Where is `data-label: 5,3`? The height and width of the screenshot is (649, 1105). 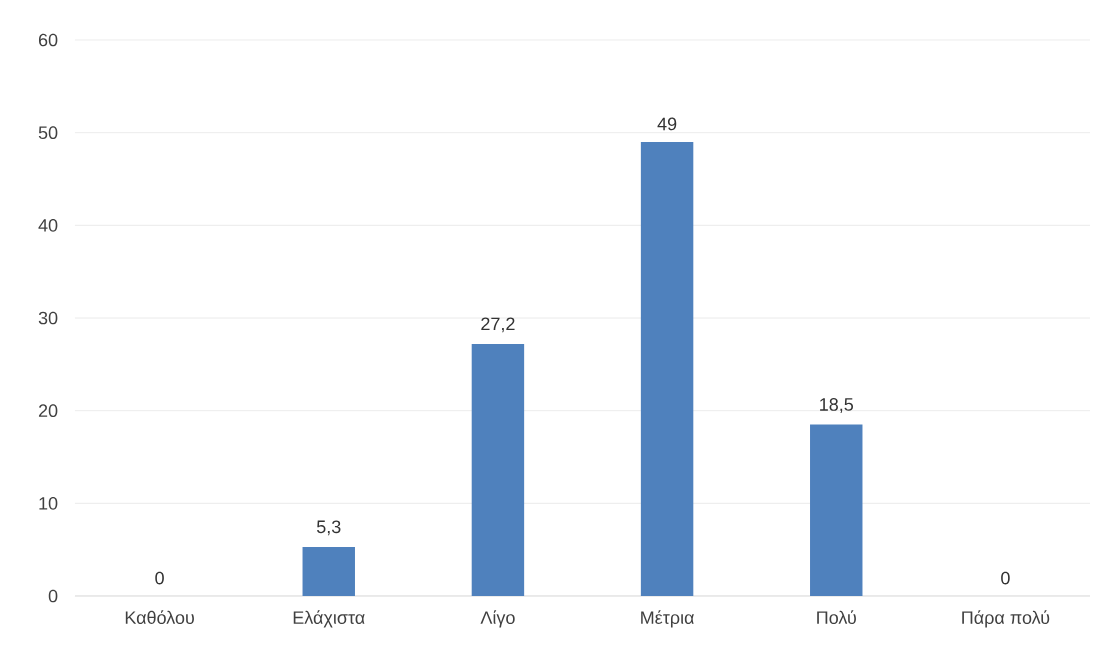 data-label: 5,3 is located at coordinates (328, 528).